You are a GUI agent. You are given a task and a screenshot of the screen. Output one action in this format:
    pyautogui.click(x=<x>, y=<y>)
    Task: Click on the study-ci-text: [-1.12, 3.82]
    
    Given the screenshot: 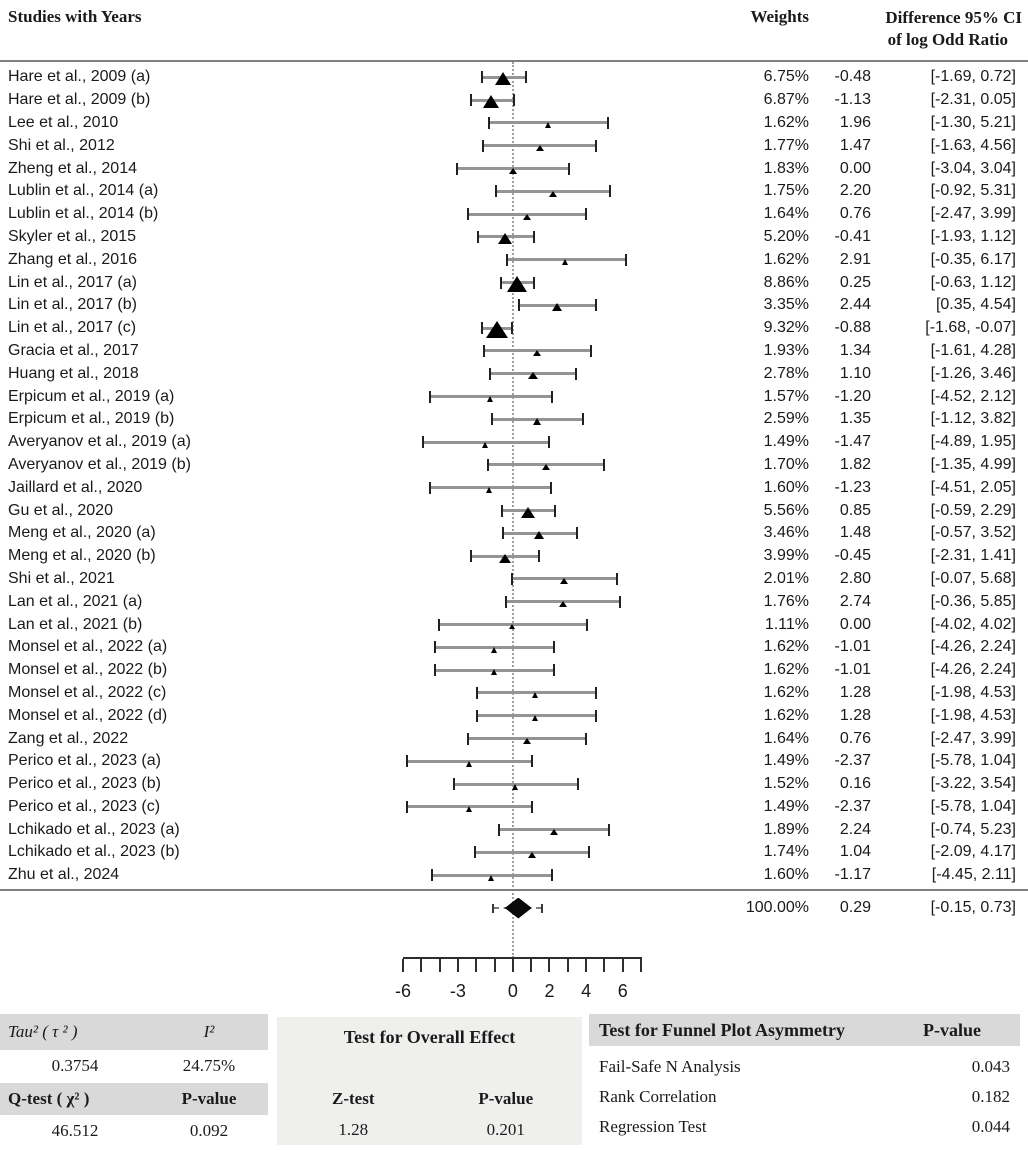 What is the action you would take?
    pyautogui.click(x=973, y=419)
    